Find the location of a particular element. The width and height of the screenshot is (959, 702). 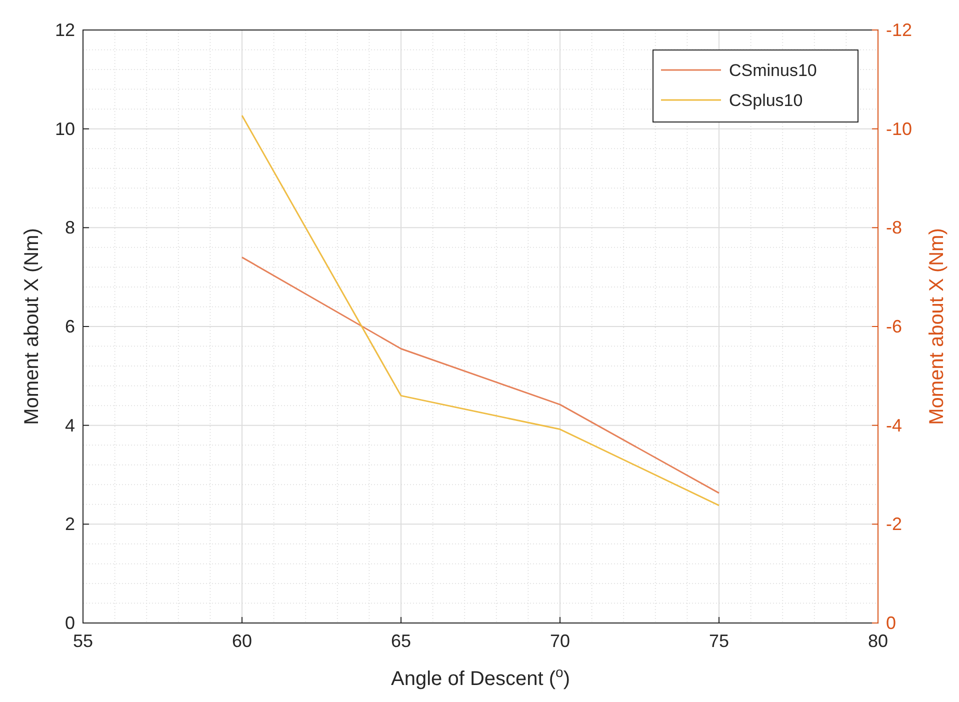

y-tick-label: 0 is located at coordinates (69, 623).